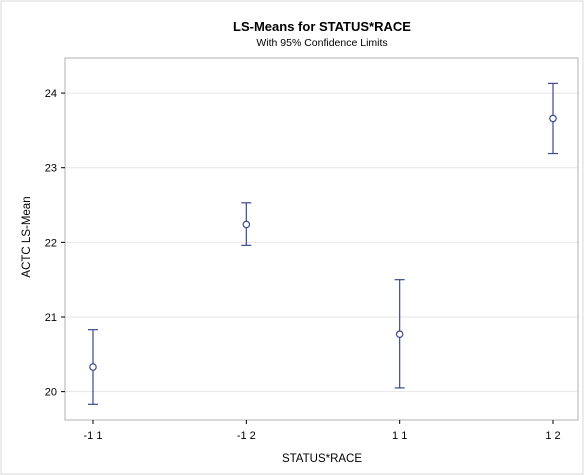  What do you see at coordinates (51, 318) in the screenshot?
I see `y-tick-label: 21` at bounding box center [51, 318].